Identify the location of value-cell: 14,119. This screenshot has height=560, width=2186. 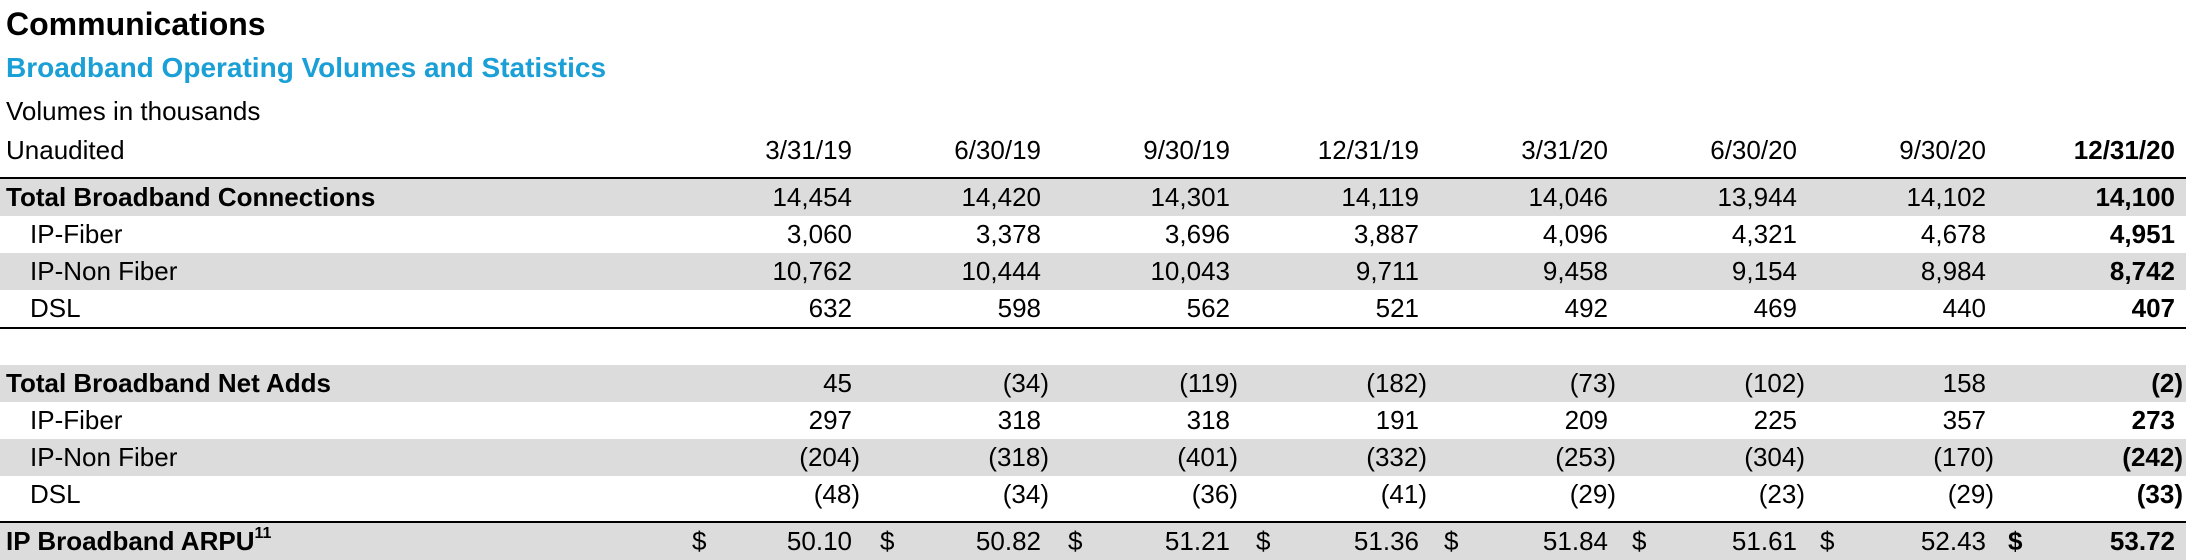
(1380, 197).